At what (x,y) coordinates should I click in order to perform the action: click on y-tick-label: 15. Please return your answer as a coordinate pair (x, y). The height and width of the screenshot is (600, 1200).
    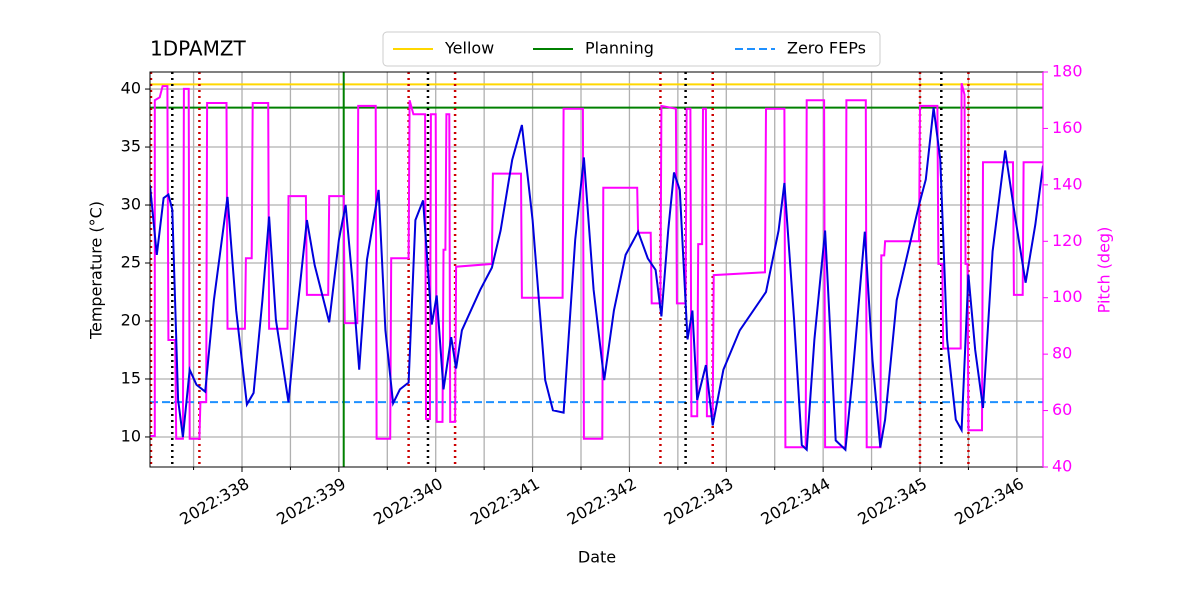
    Looking at the image, I should click on (131, 377).